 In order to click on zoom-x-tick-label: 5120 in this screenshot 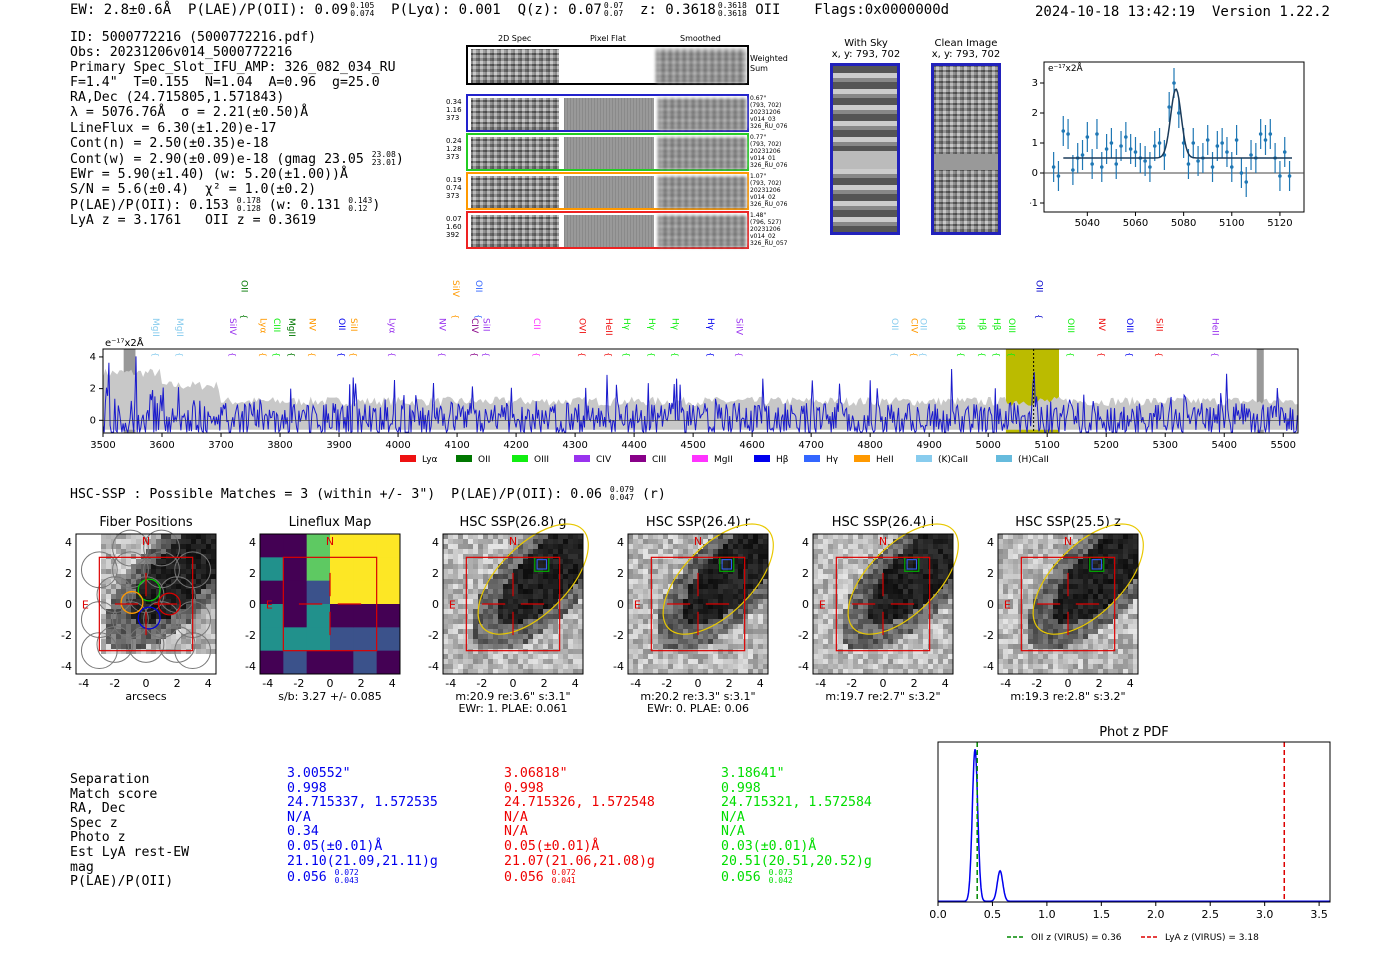, I will do `click(1279, 223)`.